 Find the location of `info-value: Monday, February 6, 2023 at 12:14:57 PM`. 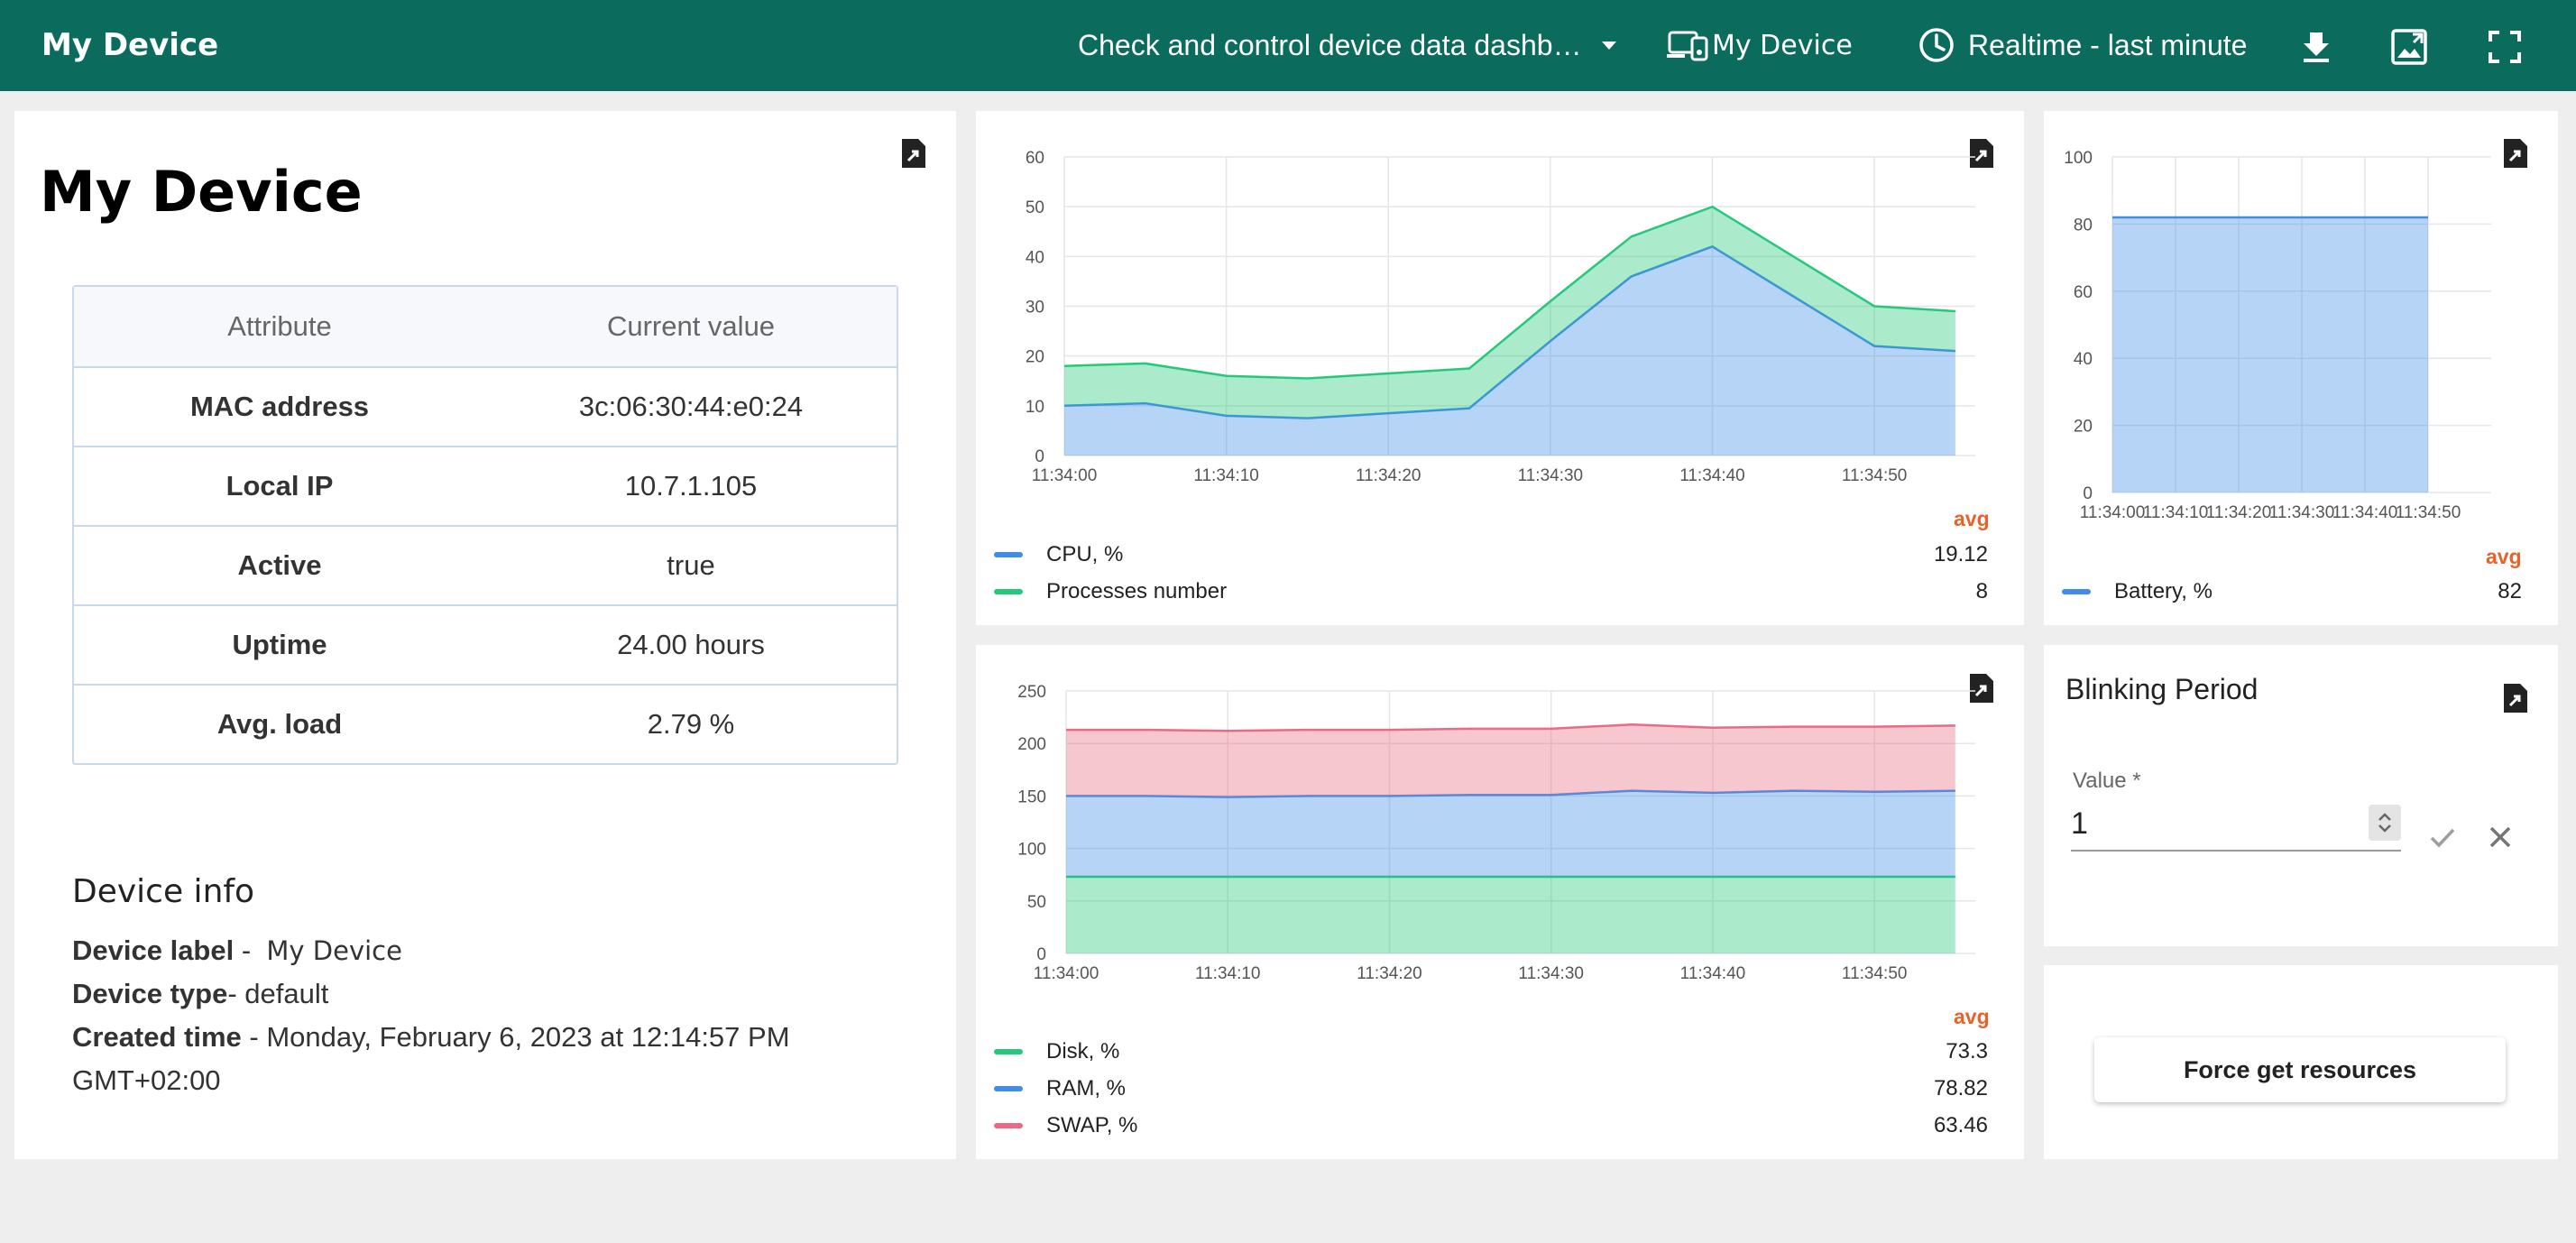

info-value: Monday, February 6, 2023 at 12:14:57 PM is located at coordinates (527, 1037).